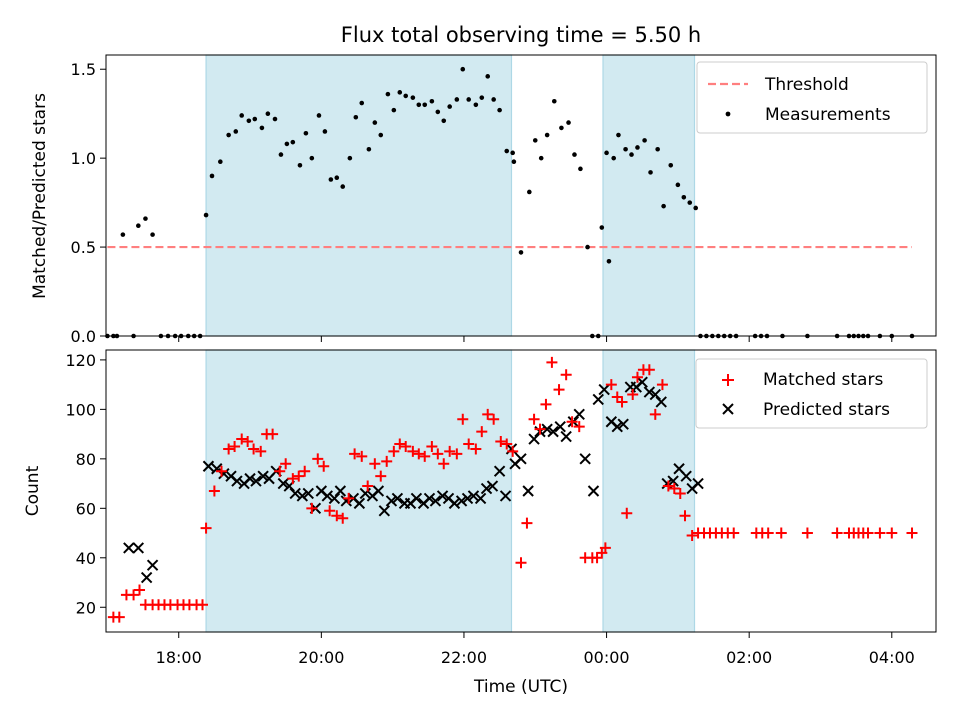 The height and width of the screenshot is (720, 960). I want to click on shaded-interval, so click(359, 195).